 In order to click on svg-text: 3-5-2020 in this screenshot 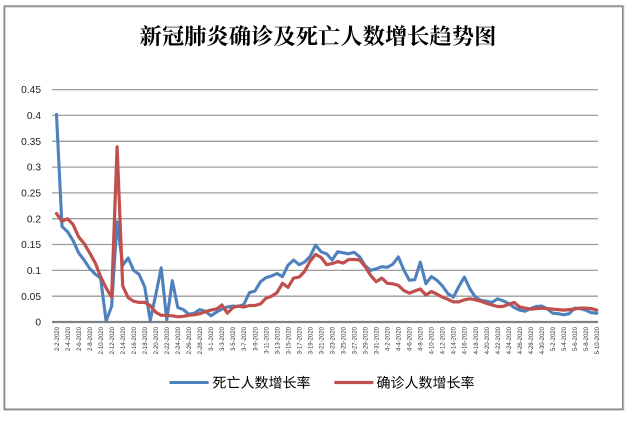, I will do `click(234, 338)`.